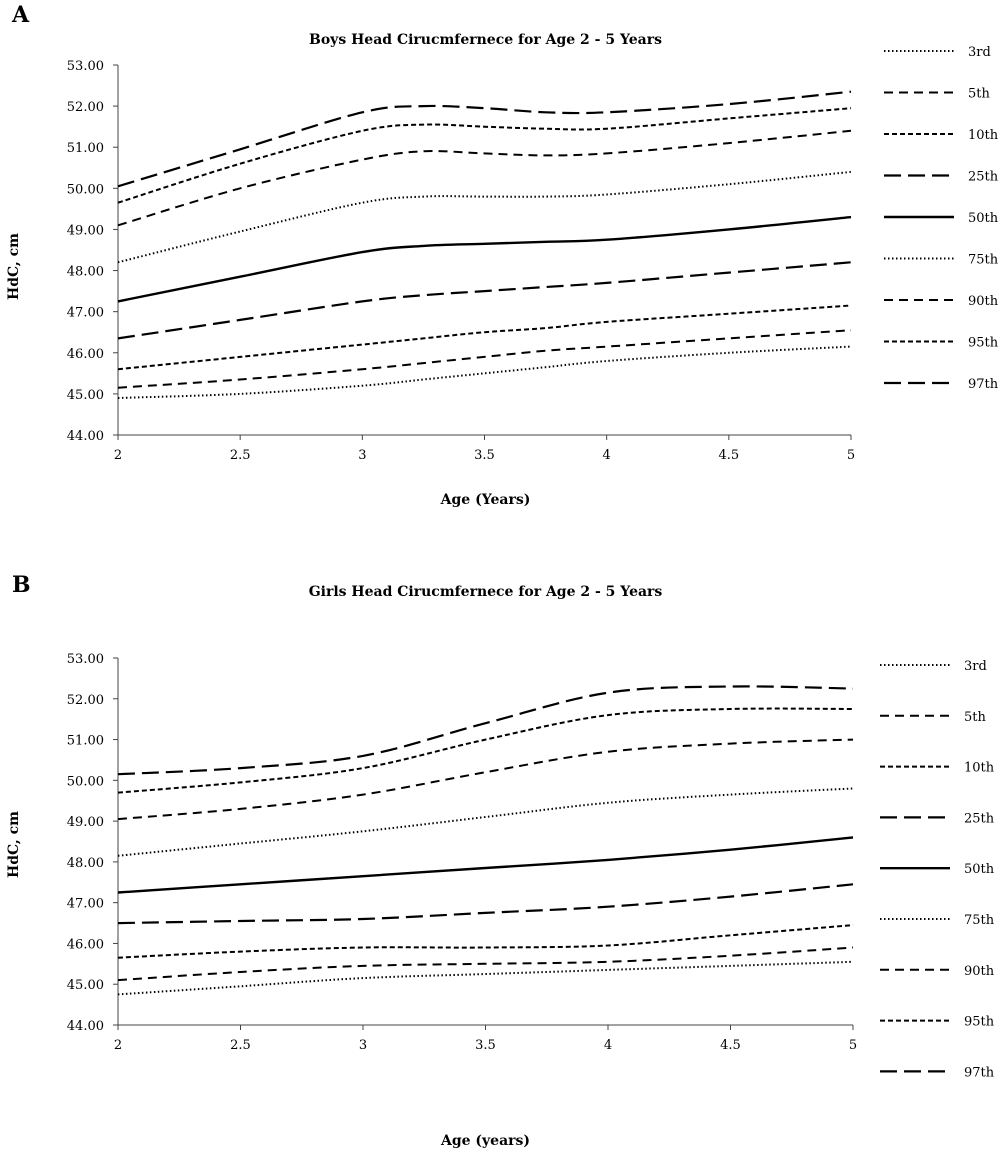  Describe the element at coordinates (21, 585) in the screenshot. I see `panel-letter: B` at that location.